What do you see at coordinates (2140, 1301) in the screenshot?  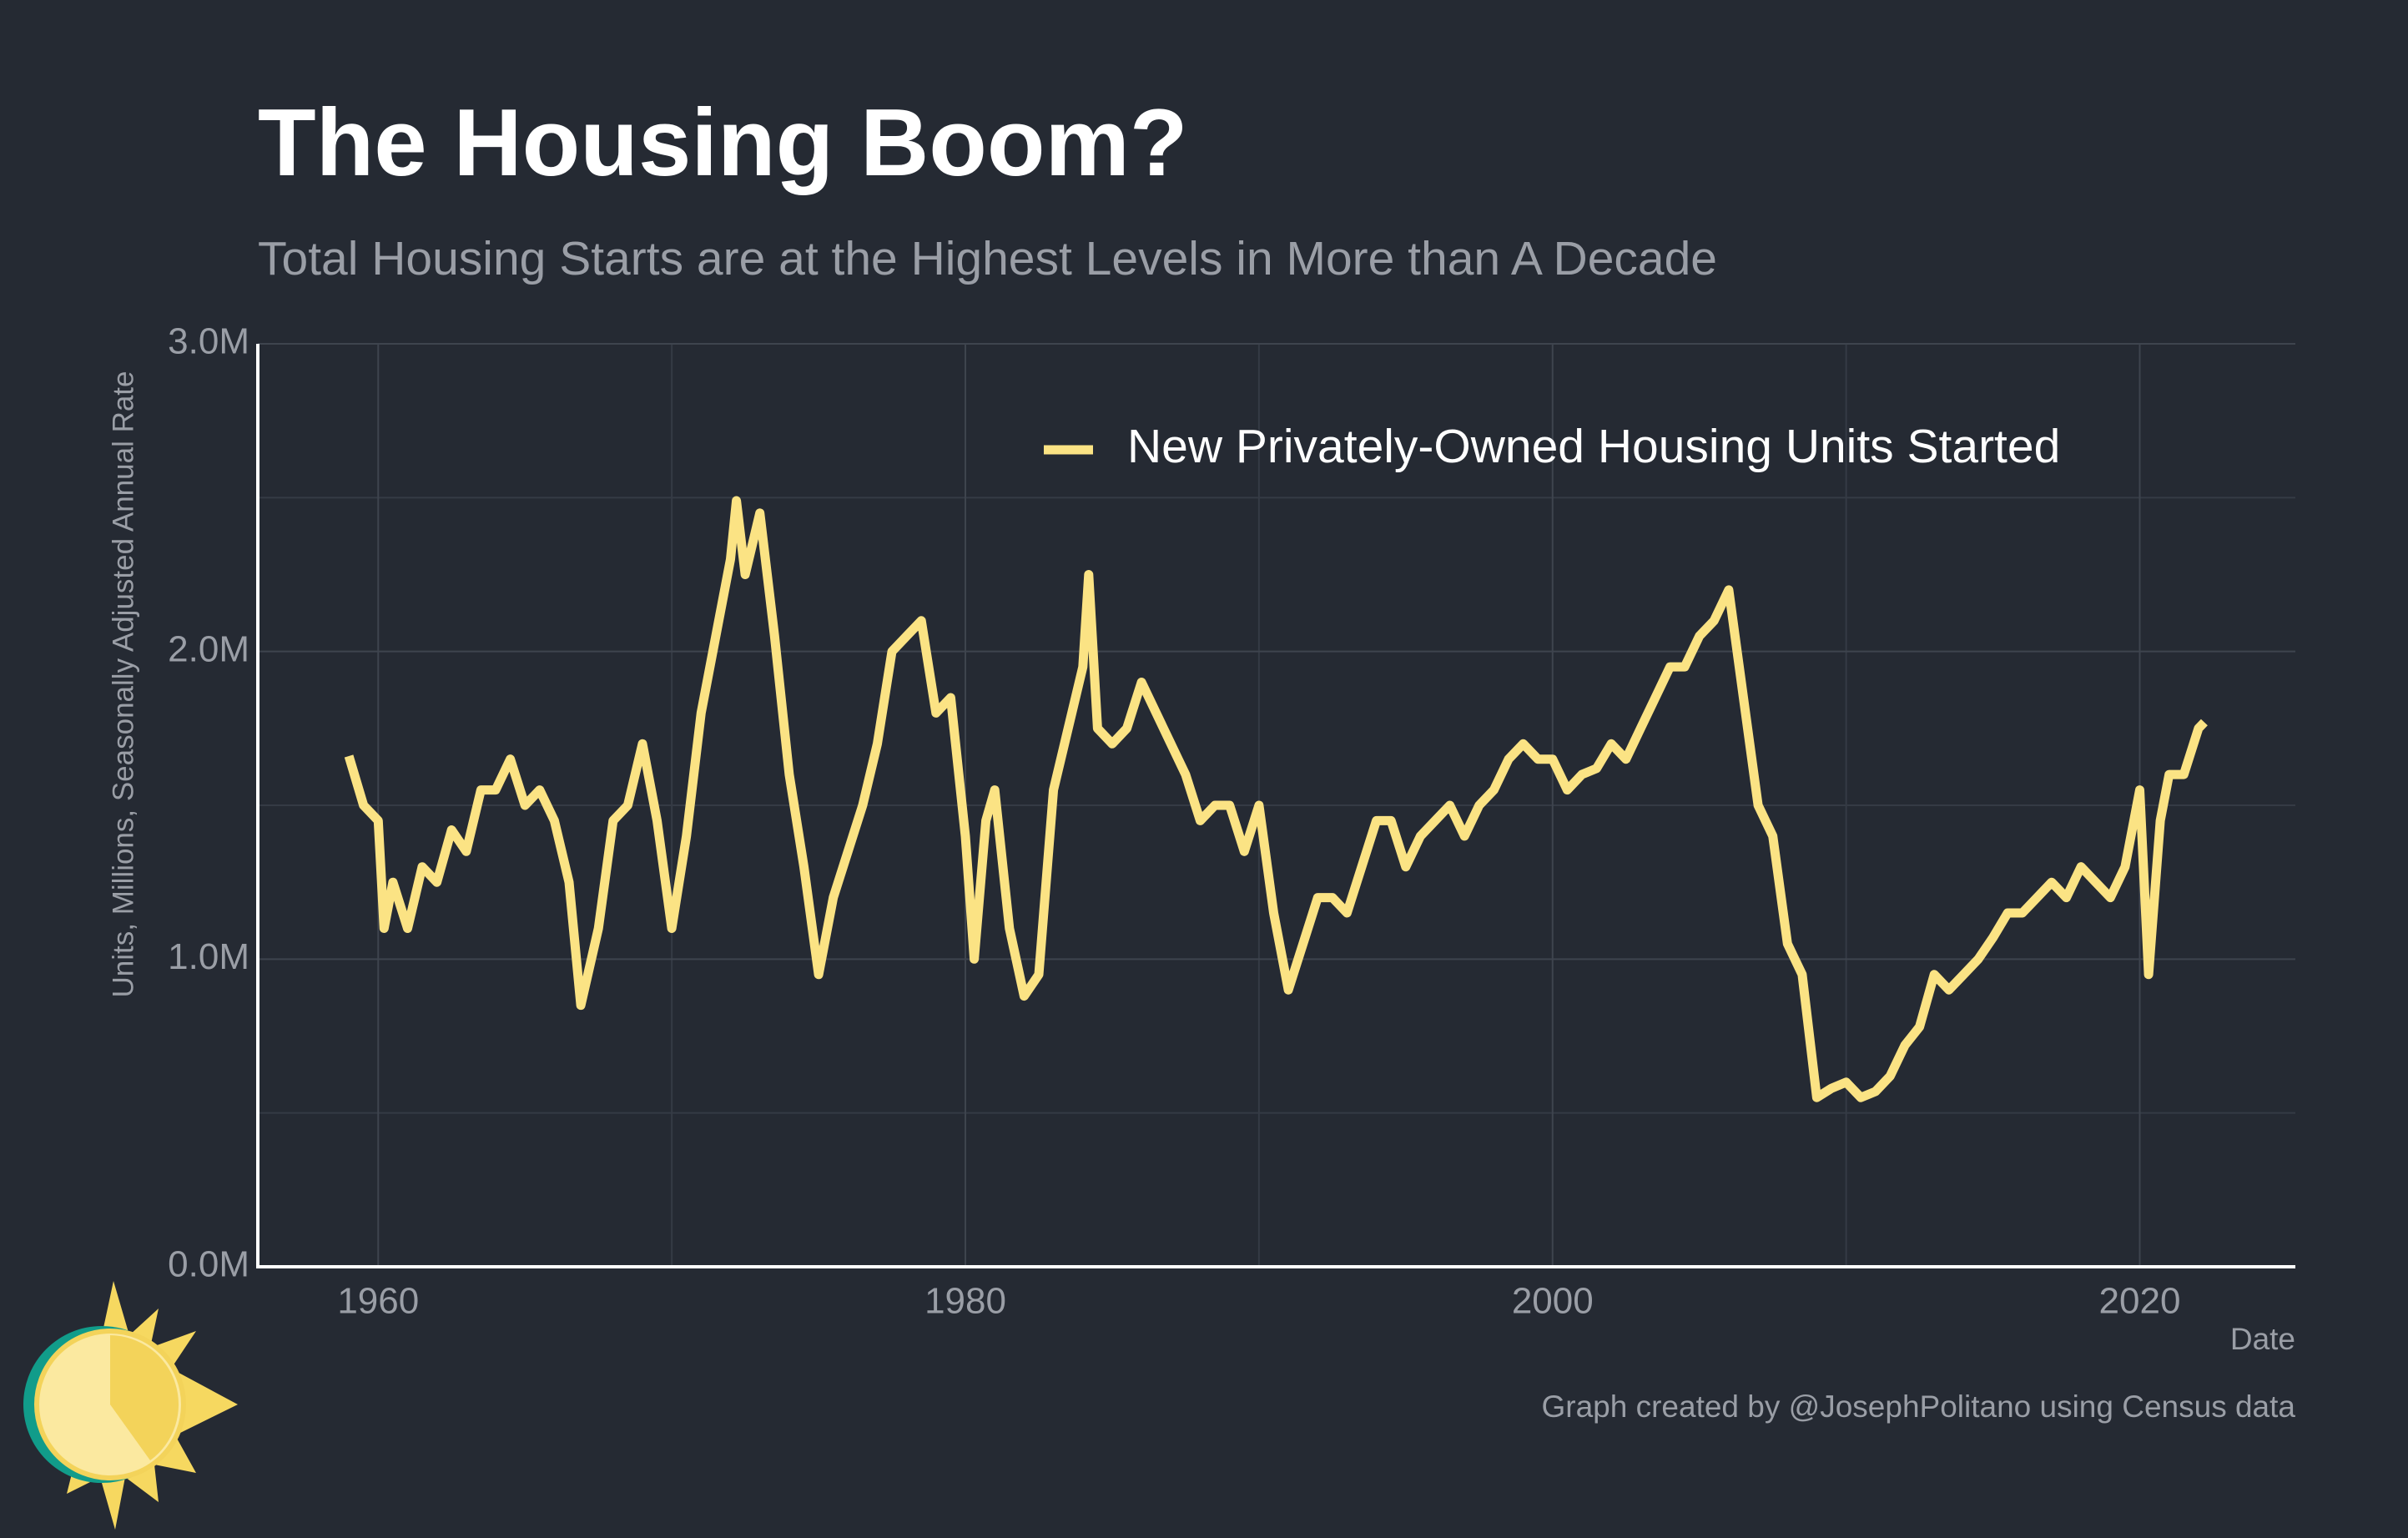 I see `x-tick-label: 2020` at bounding box center [2140, 1301].